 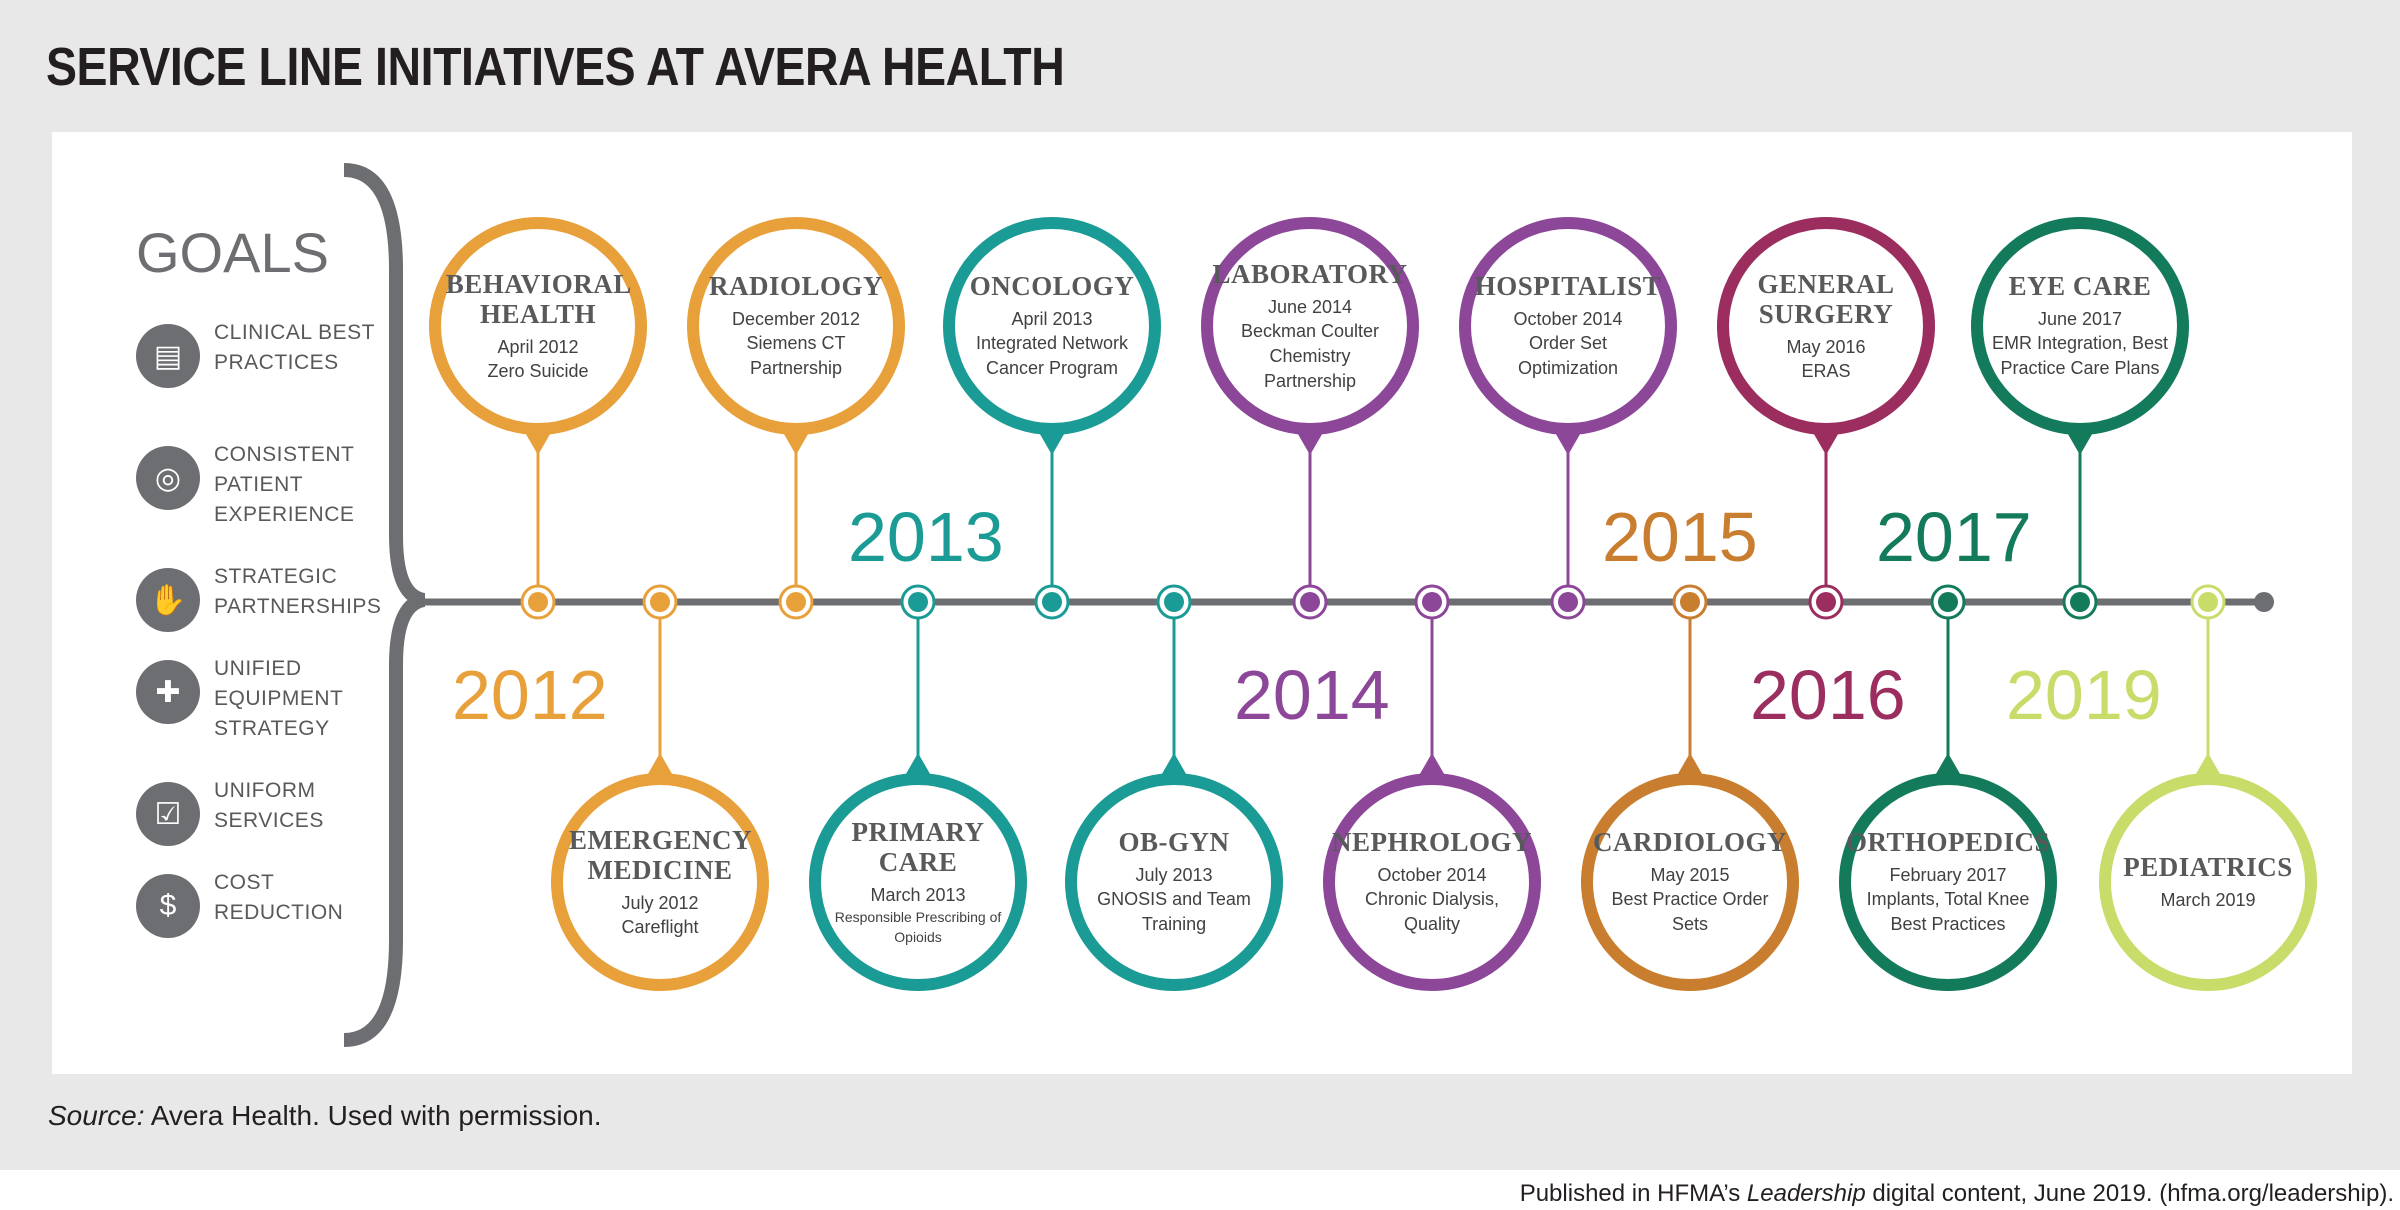 What do you see at coordinates (1633, 1193) in the screenshot?
I see `published-prefix: Published in HFMA’s` at bounding box center [1633, 1193].